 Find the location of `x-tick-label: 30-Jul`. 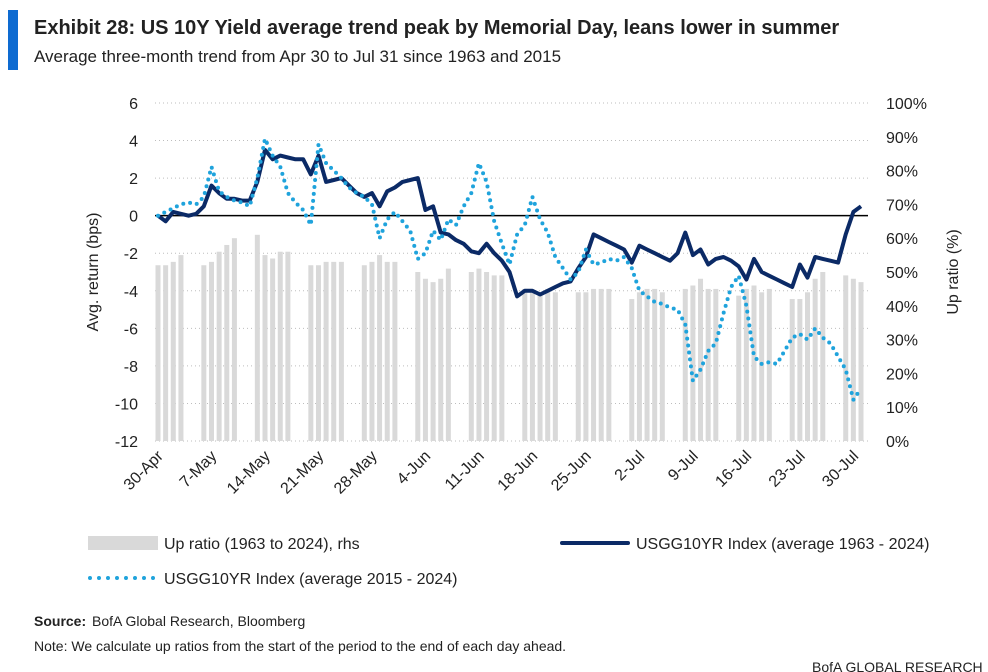

x-tick-label: 30-Jul is located at coordinates (840, 469).